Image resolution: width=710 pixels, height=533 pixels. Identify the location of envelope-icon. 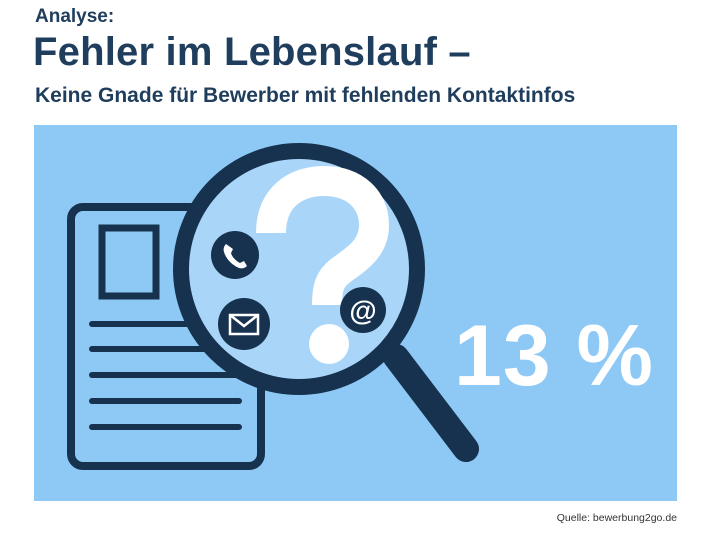
(244, 324).